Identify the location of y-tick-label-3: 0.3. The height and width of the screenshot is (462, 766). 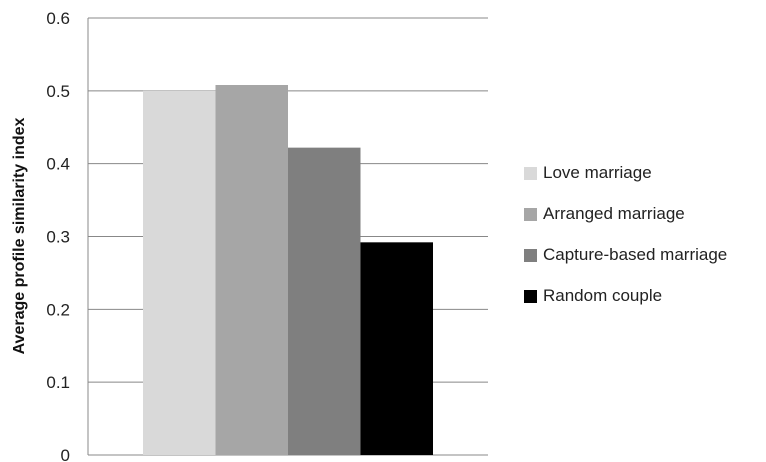
(58, 237).